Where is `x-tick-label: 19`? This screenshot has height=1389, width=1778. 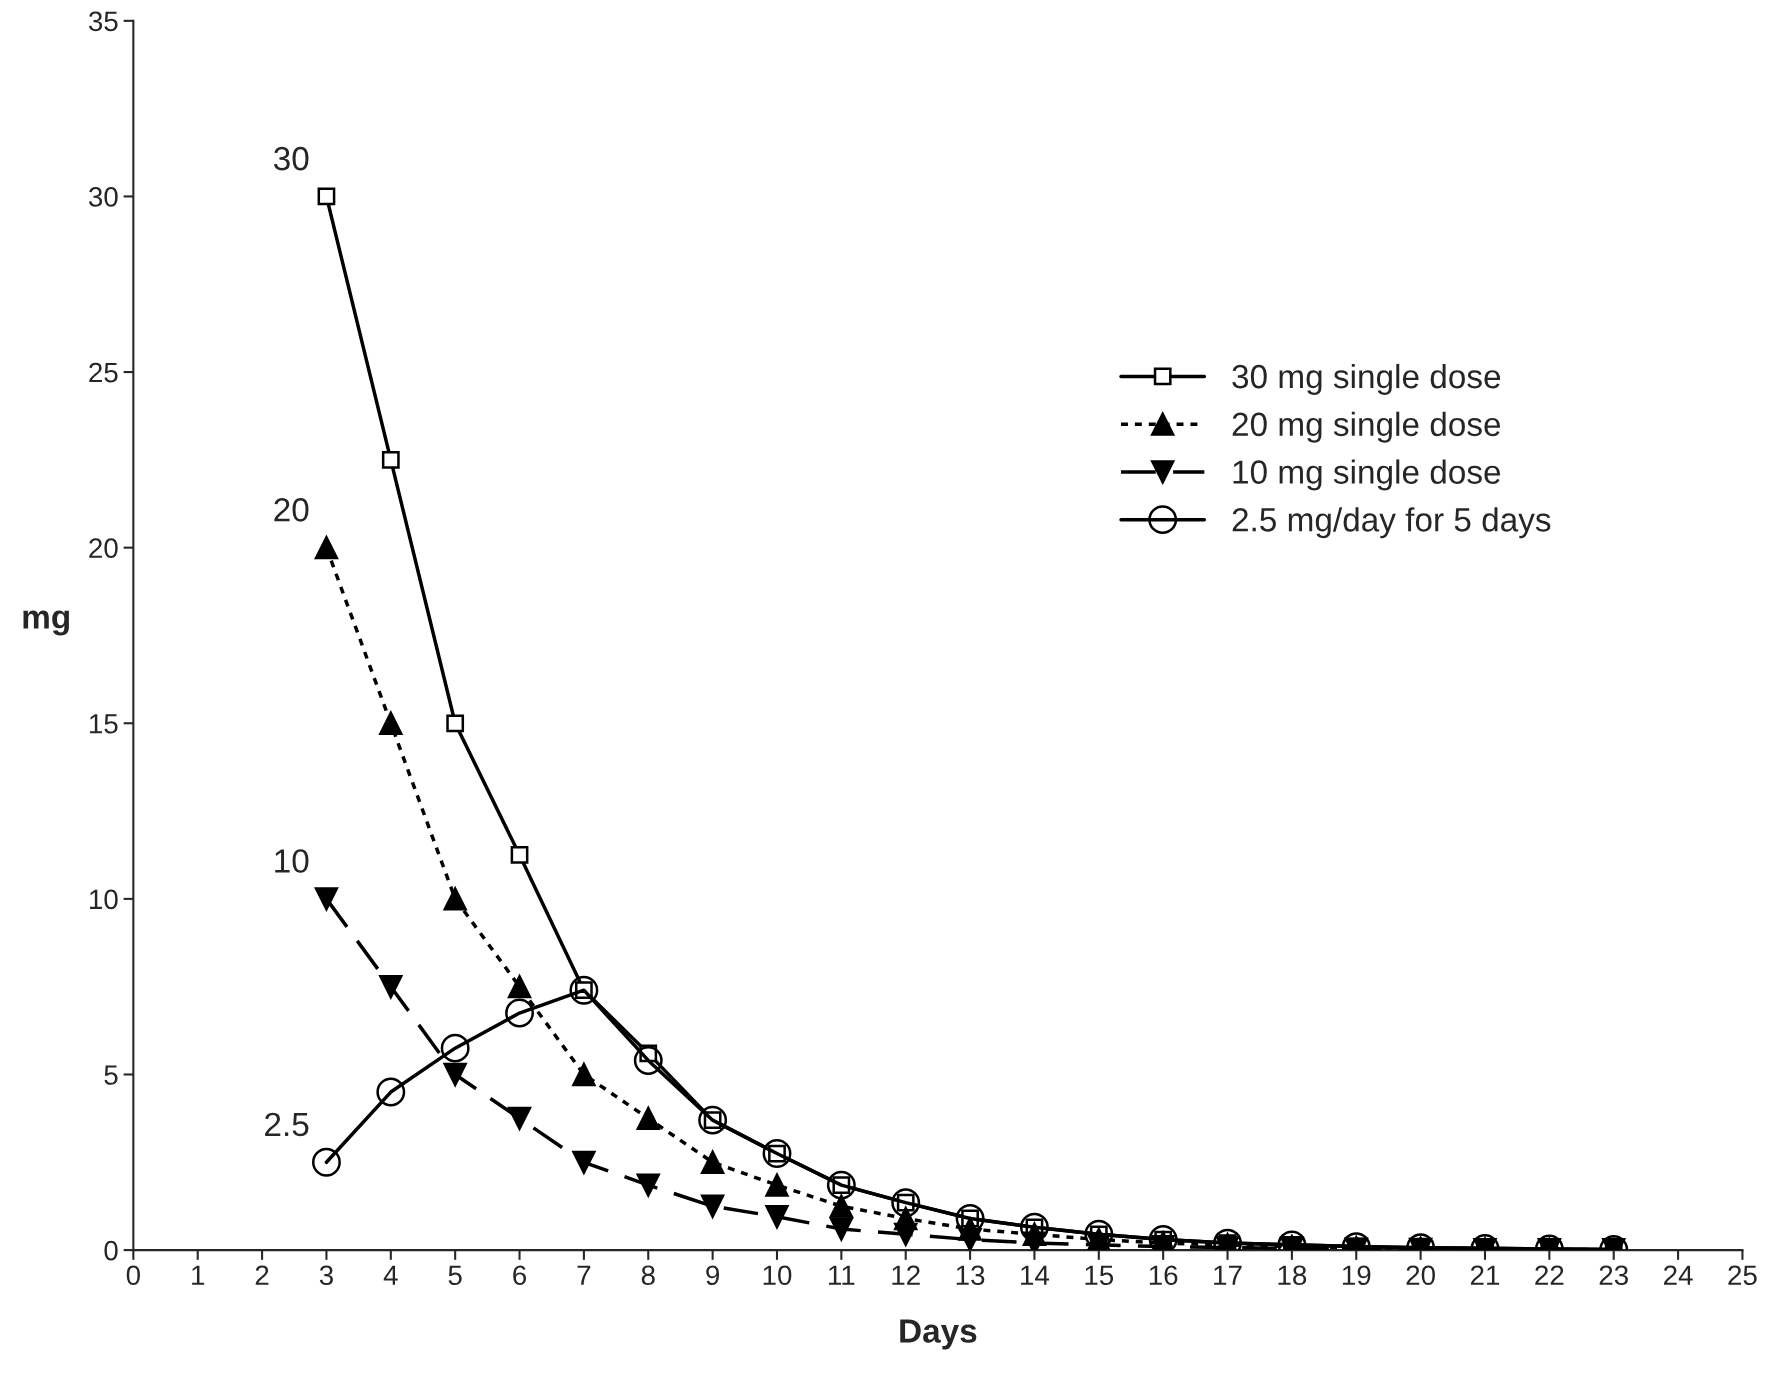
x-tick-label: 19 is located at coordinates (1356, 1275).